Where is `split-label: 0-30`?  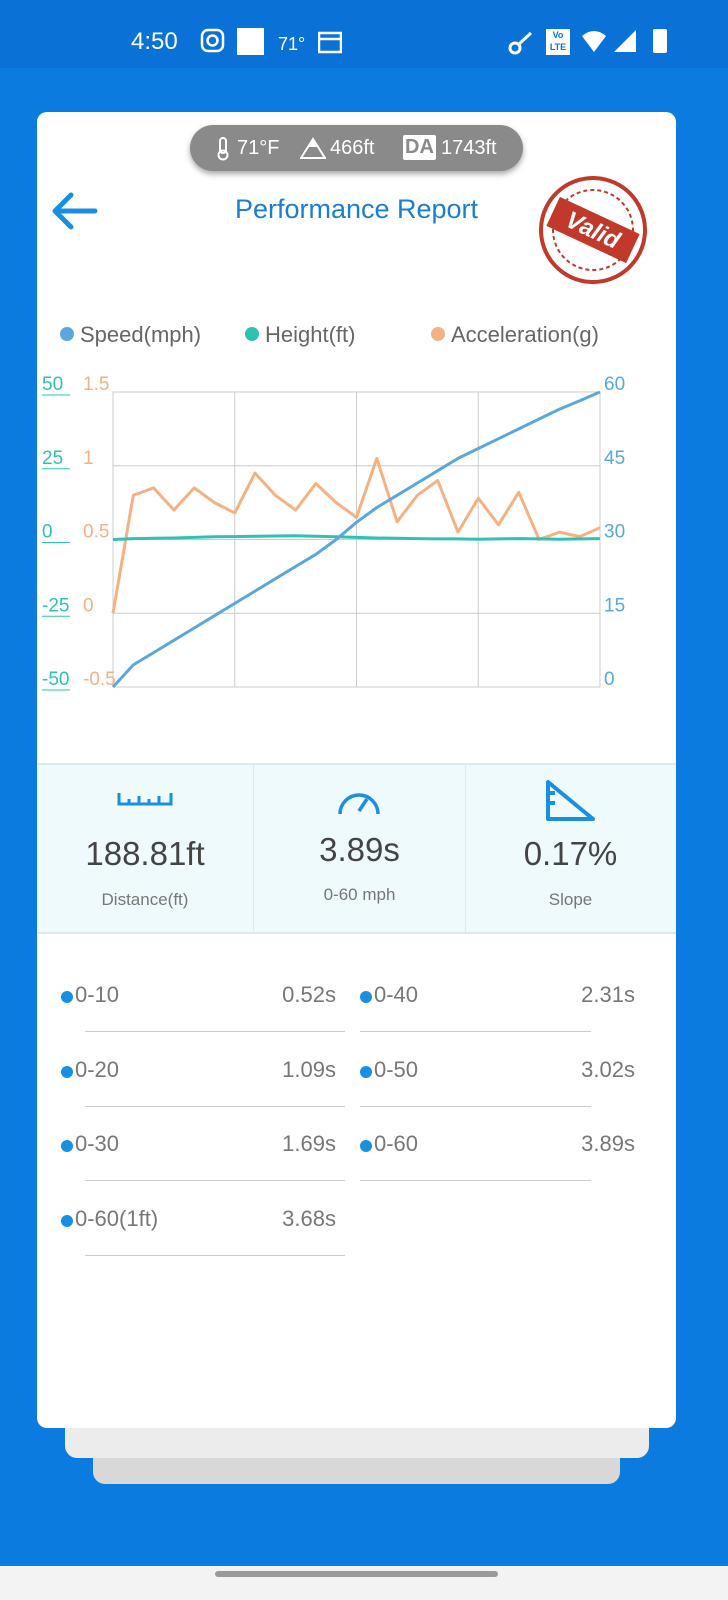 split-label: 0-30 is located at coordinates (97, 1143).